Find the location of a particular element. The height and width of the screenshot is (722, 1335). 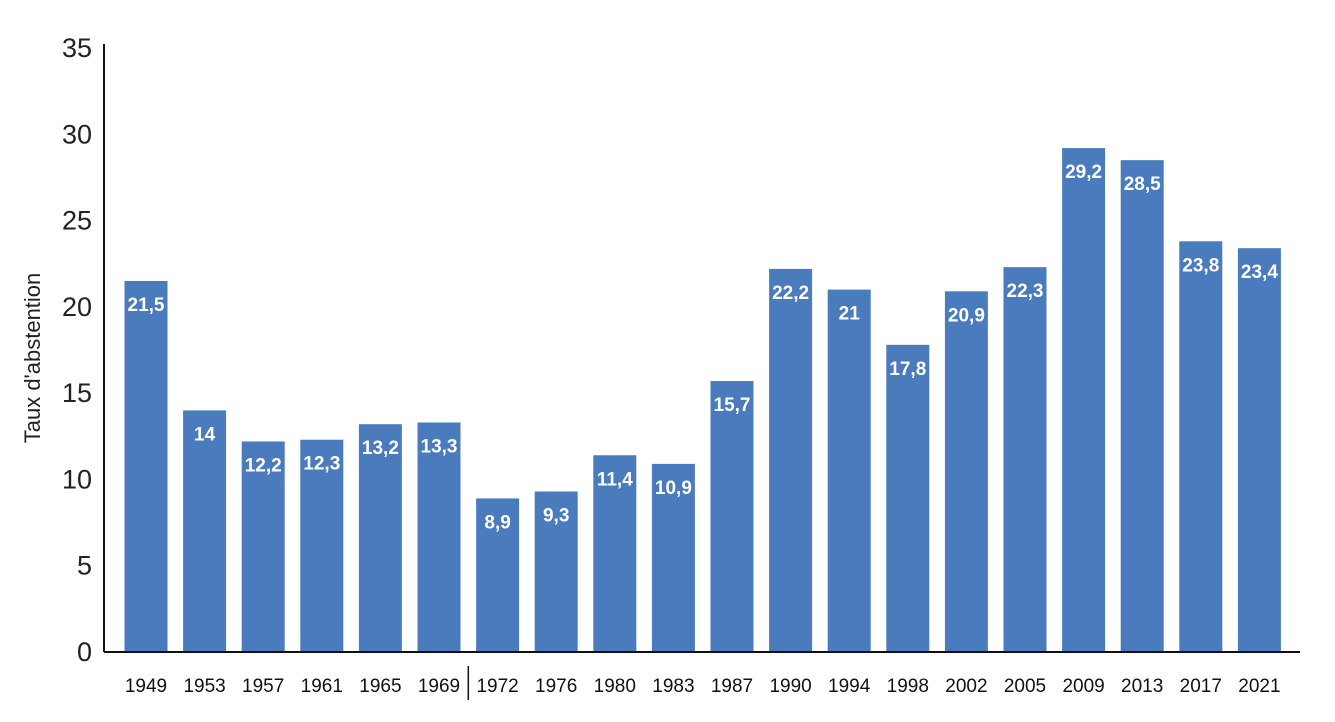

x-tick-label: 2002 is located at coordinates (966, 686).